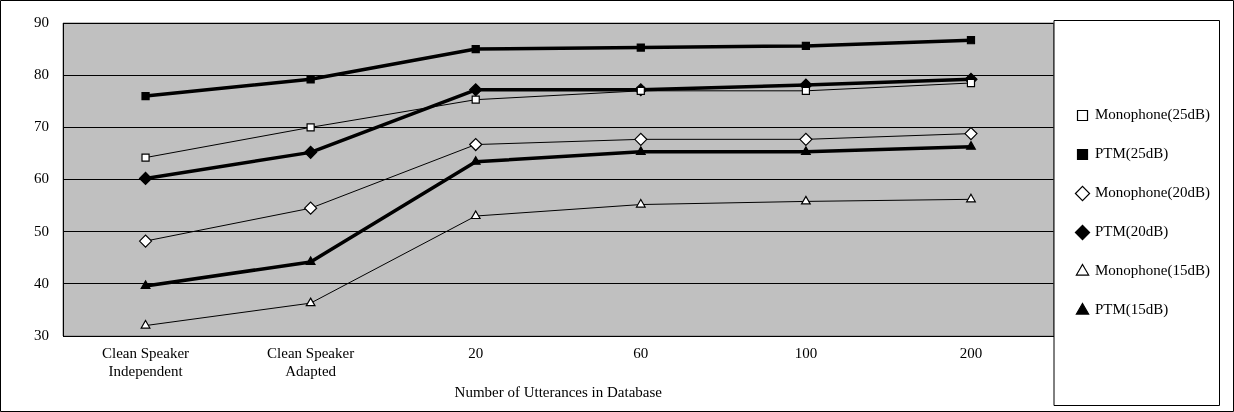  Describe the element at coordinates (1153, 271) in the screenshot. I see `legend-label: Monophone(15dB)` at that location.